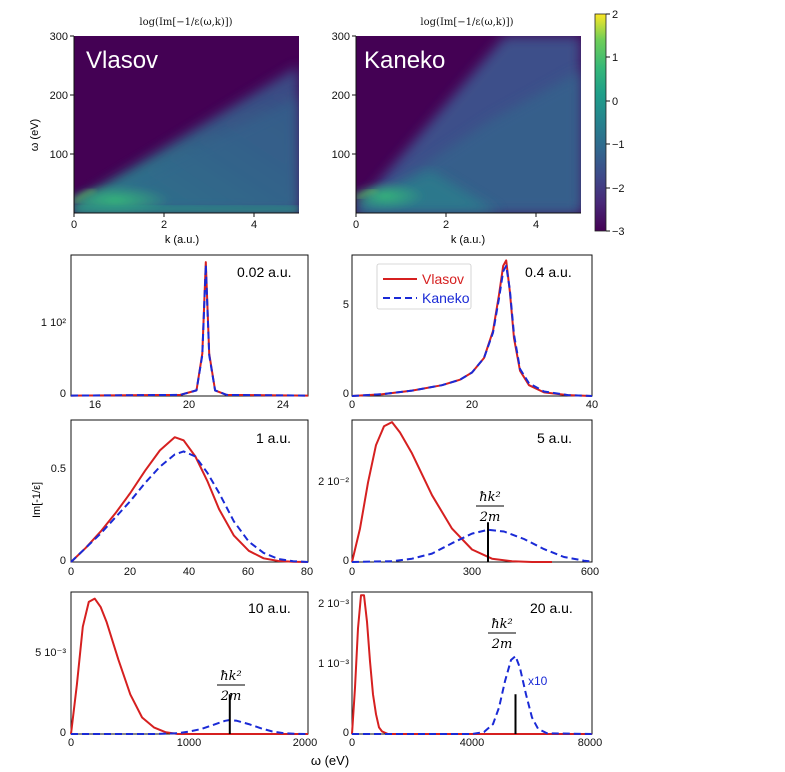 This screenshot has height=772, width=785. What do you see at coordinates (164, 225) in the screenshot?
I see `vlasov-map-xtick: 2` at bounding box center [164, 225].